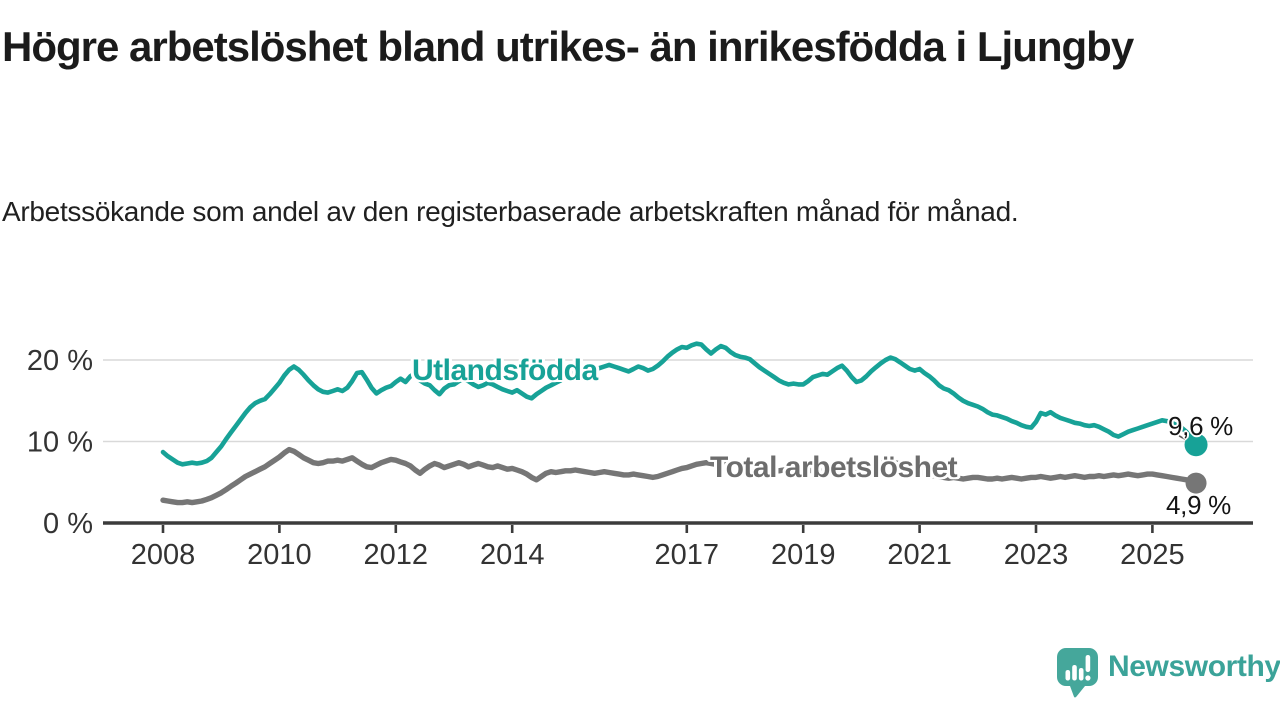 This screenshot has height=720, width=1280. Describe the element at coordinates (687, 555) in the screenshot. I see `x-tick-label: 2017` at that location.